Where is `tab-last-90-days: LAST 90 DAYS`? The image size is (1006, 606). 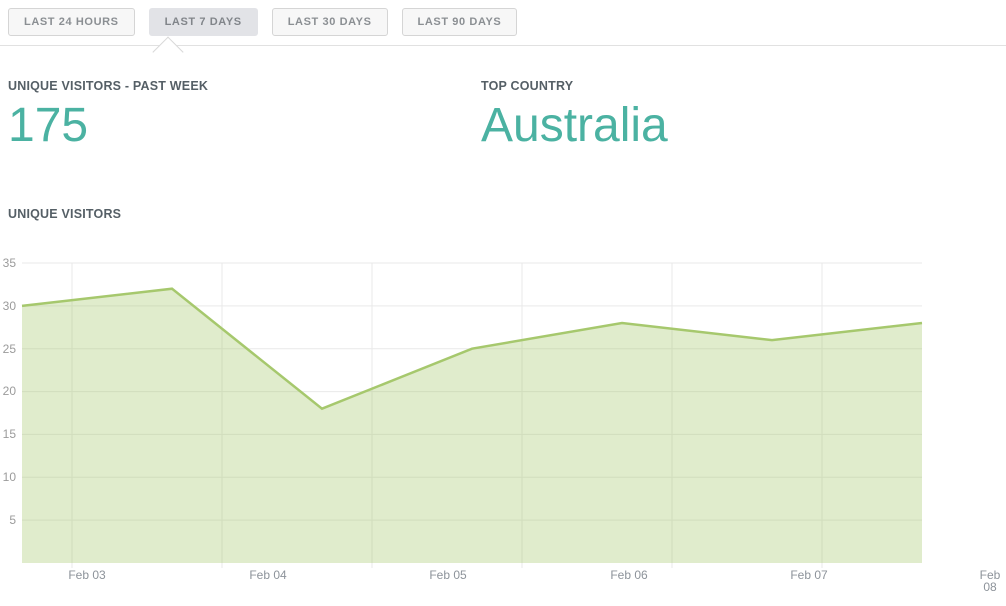 tab-last-90-days: LAST 90 DAYS is located at coordinates (459, 22).